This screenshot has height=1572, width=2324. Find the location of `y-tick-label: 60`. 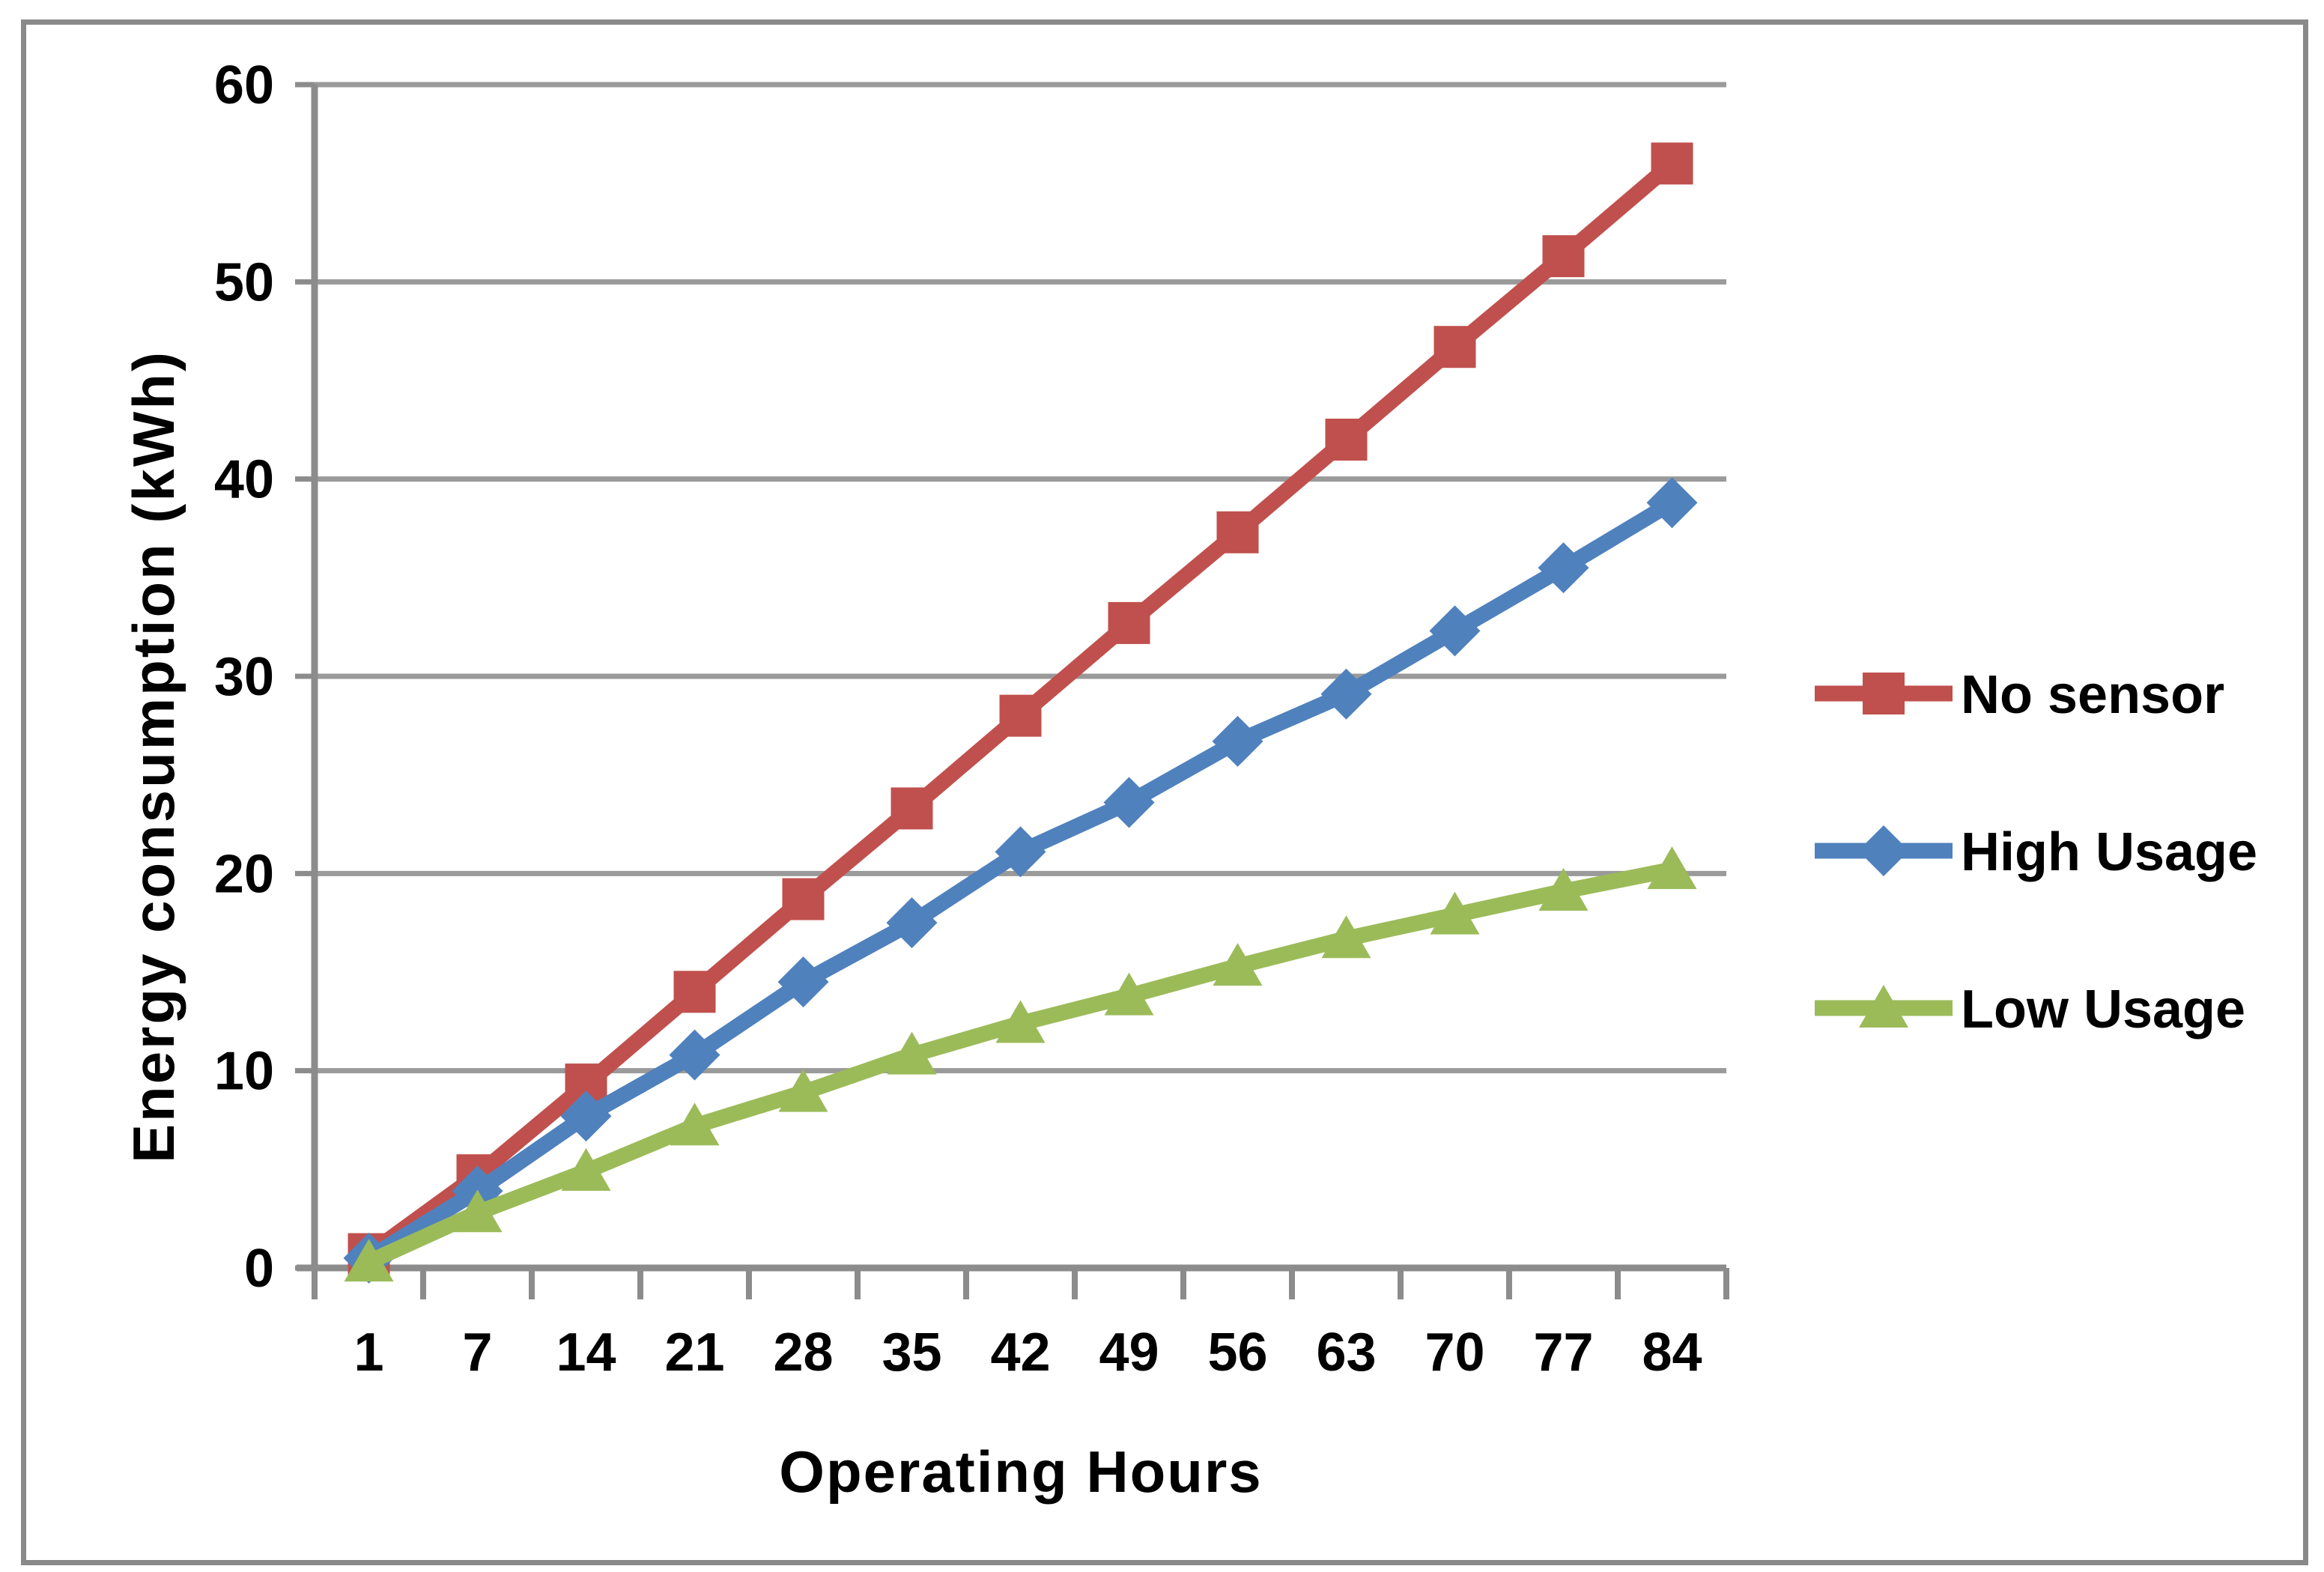

y-tick-label: 60 is located at coordinates (244, 85).